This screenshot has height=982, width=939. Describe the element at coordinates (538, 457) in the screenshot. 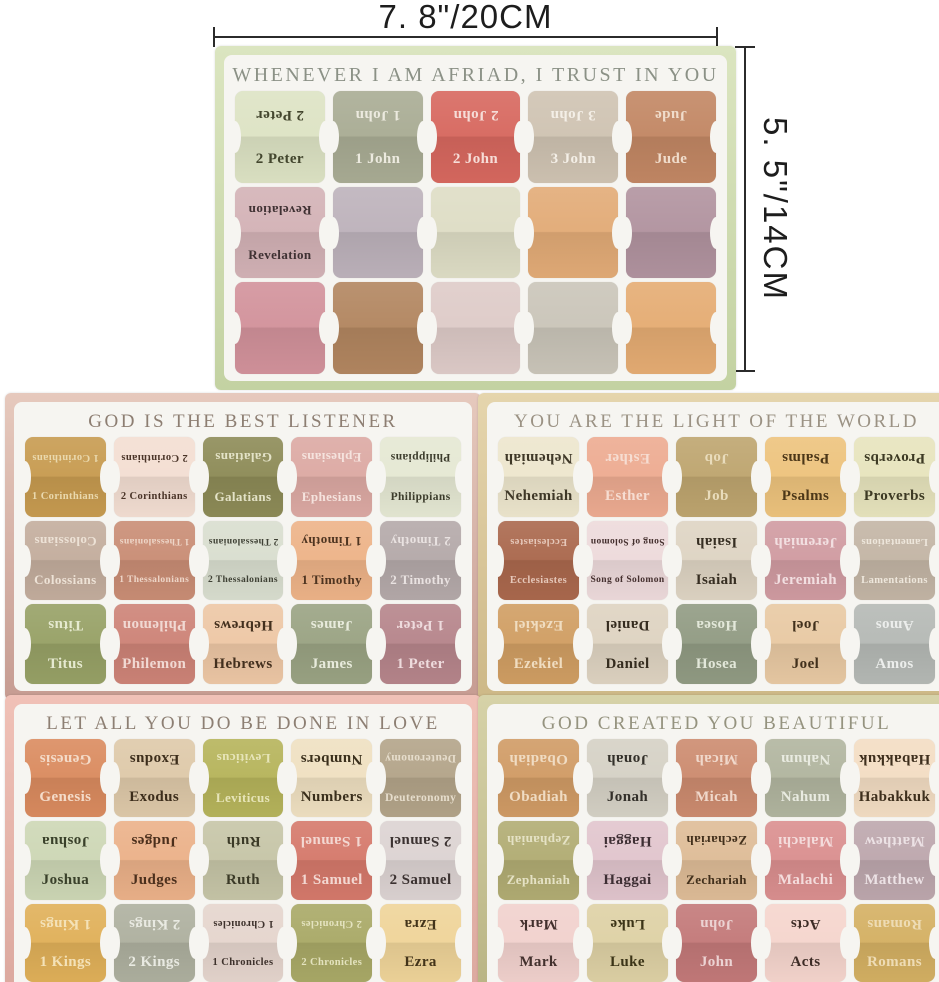

I see `tab-label-top: Nehemiah` at that location.